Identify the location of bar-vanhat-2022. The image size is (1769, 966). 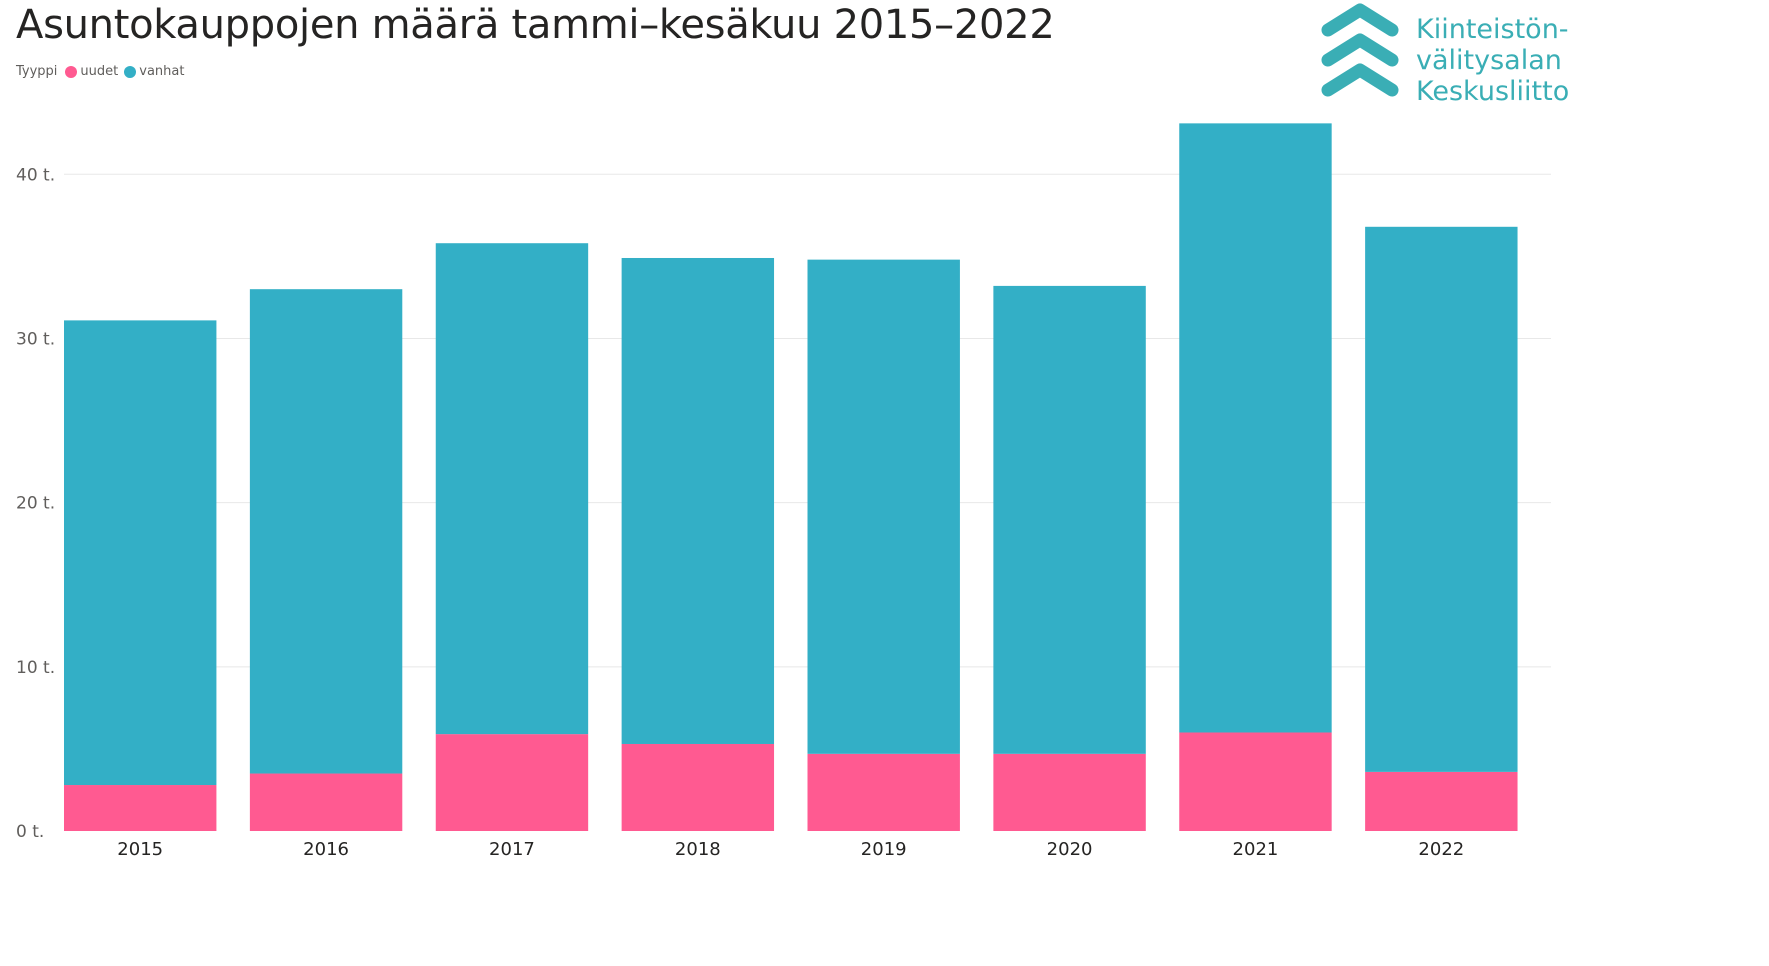
(1441, 499).